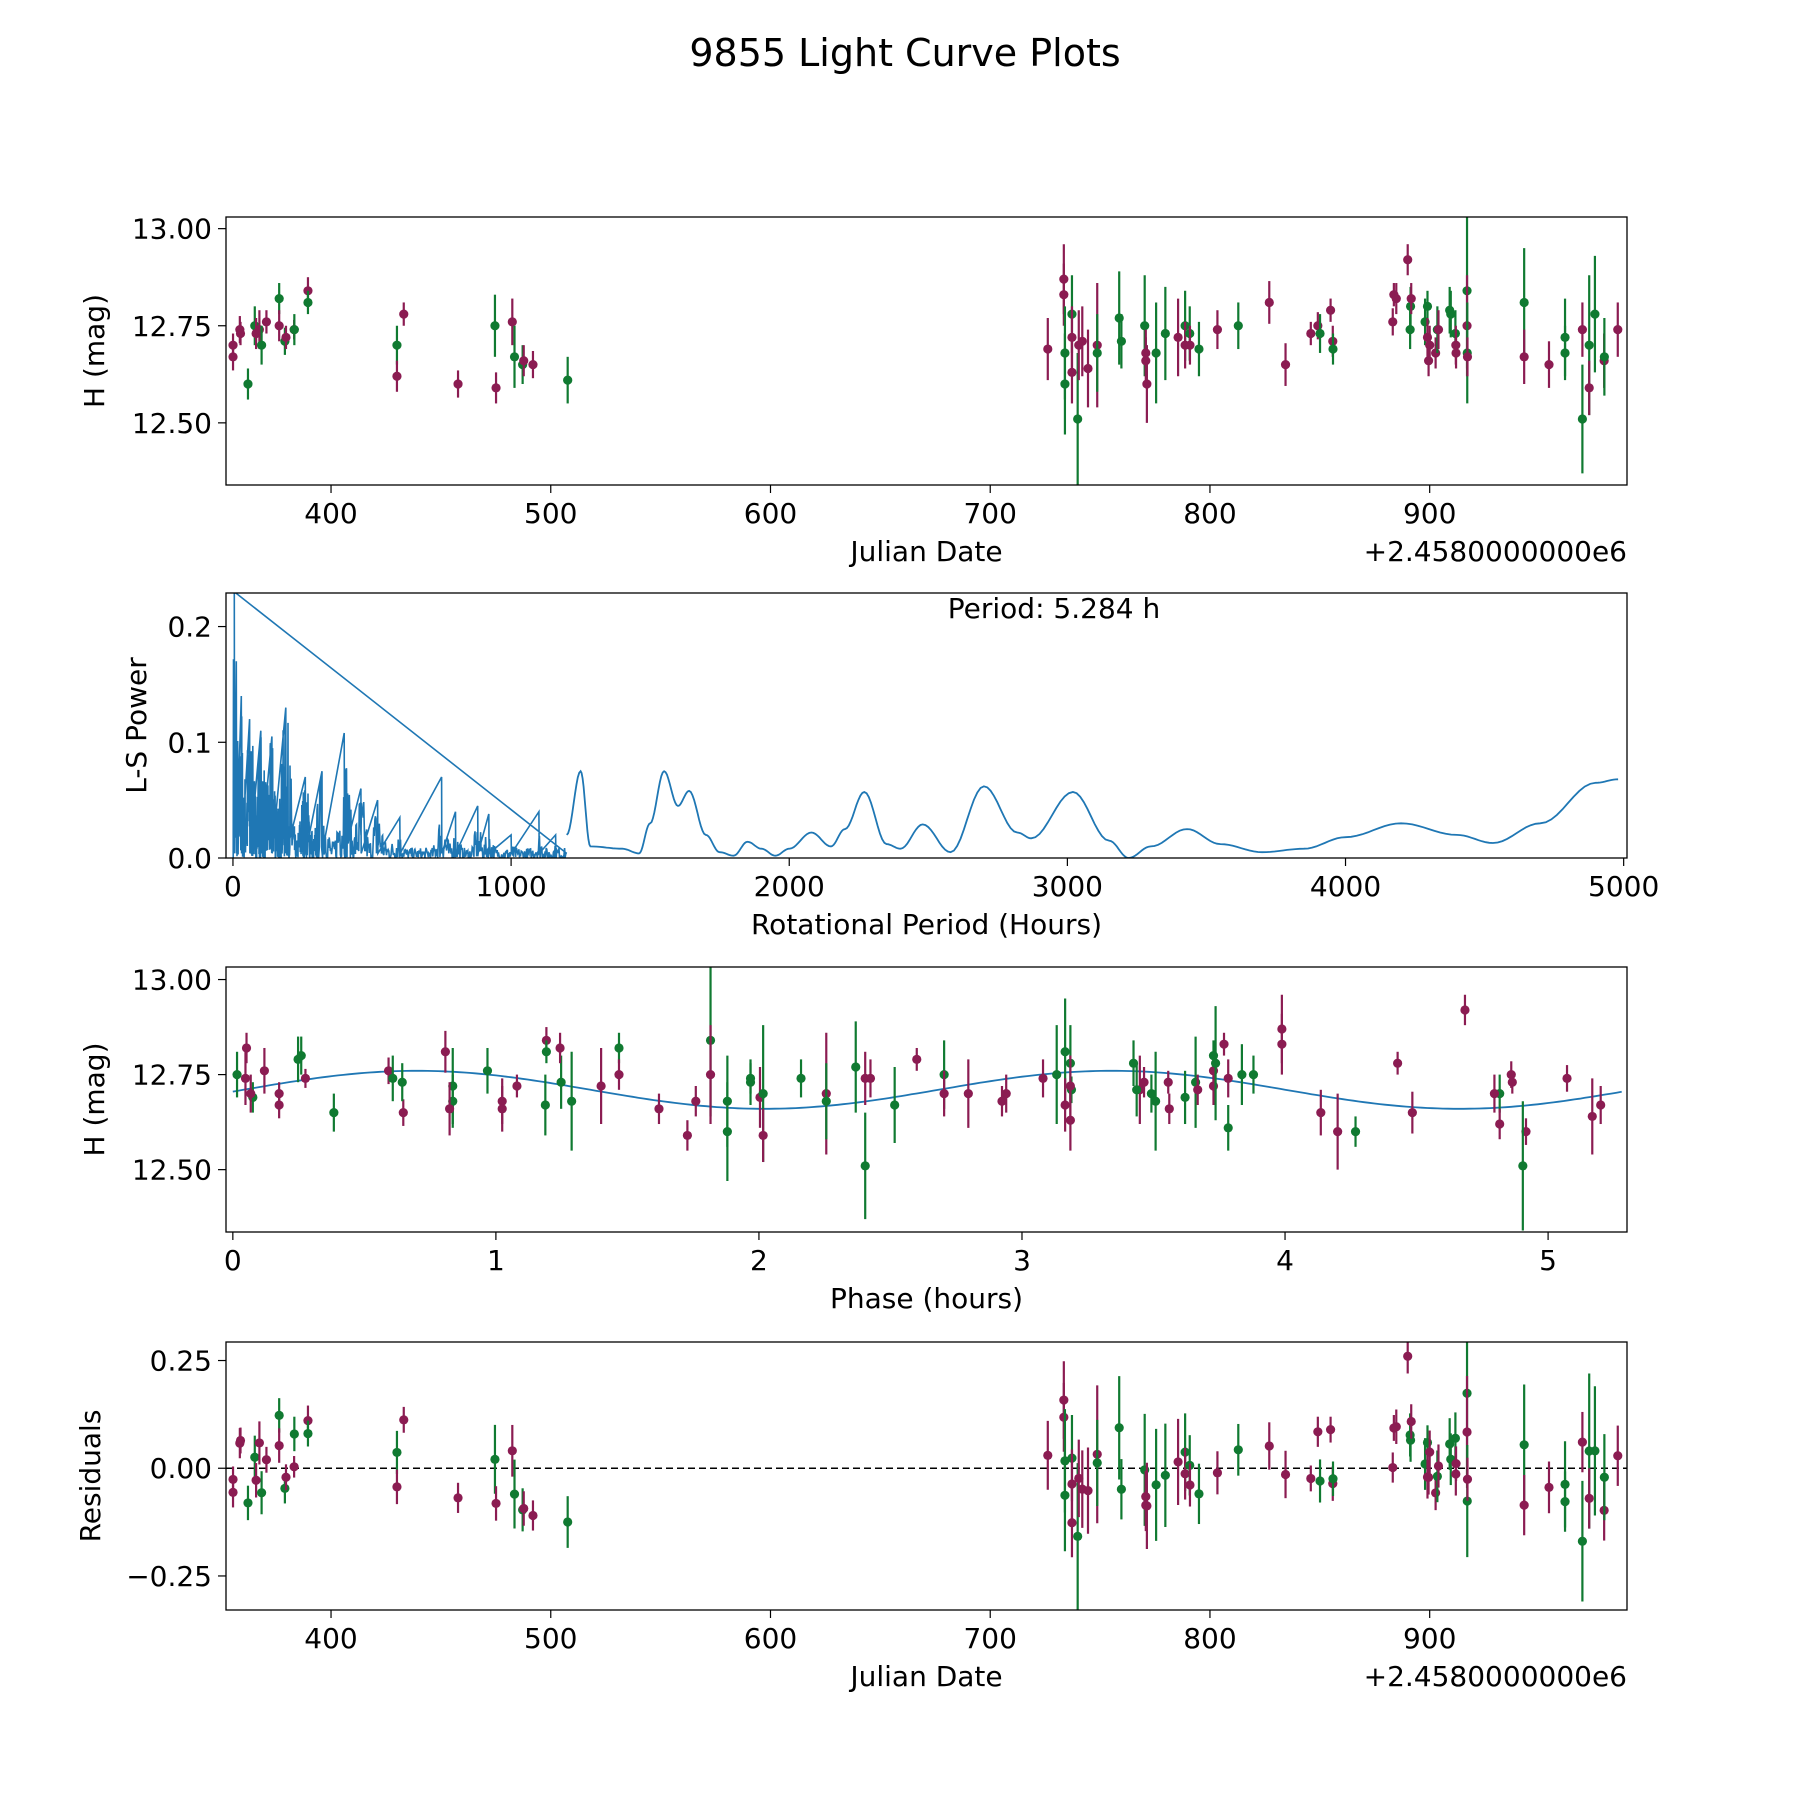 The height and width of the screenshot is (1800, 1800). What do you see at coordinates (181, 1361) in the screenshot?
I see `y-tick-label: 0.25` at bounding box center [181, 1361].